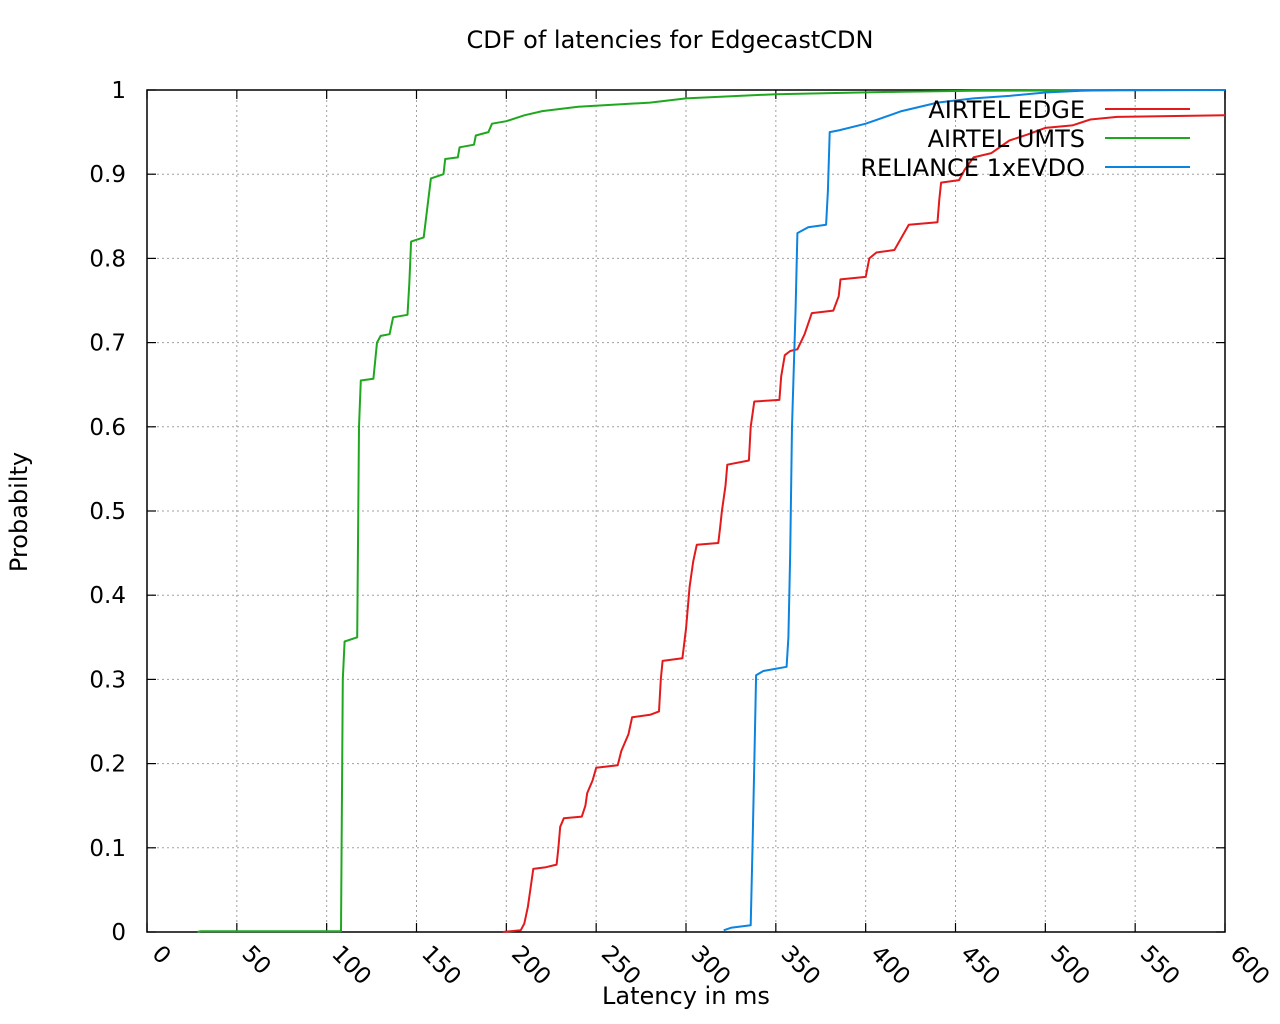 Image resolution: width=1280 pixels, height=1024 pixels. Describe the element at coordinates (118, 91) in the screenshot. I see `y-tick-label: 1` at that location.